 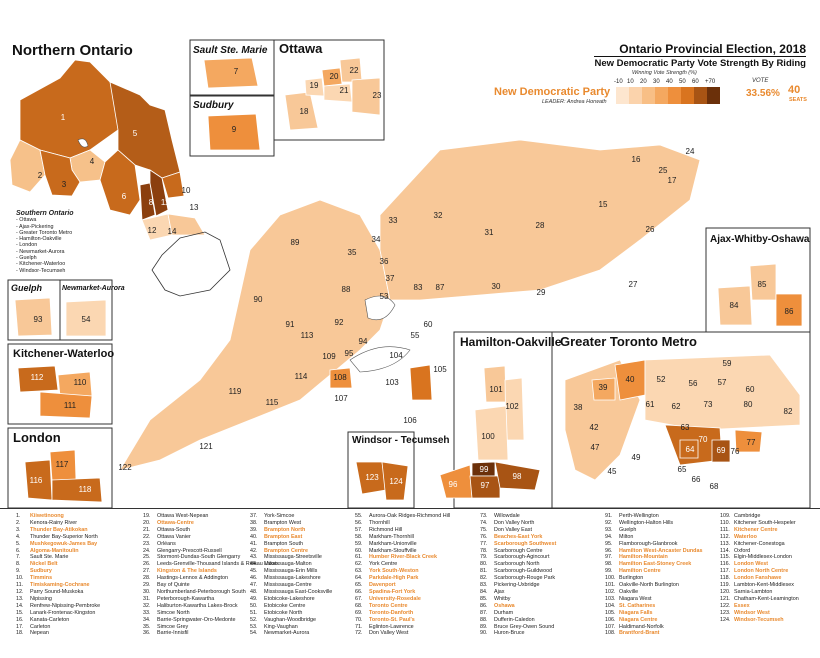 What do you see at coordinates (690, 151) in the screenshot?
I see `label-24: 24` at bounding box center [690, 151].